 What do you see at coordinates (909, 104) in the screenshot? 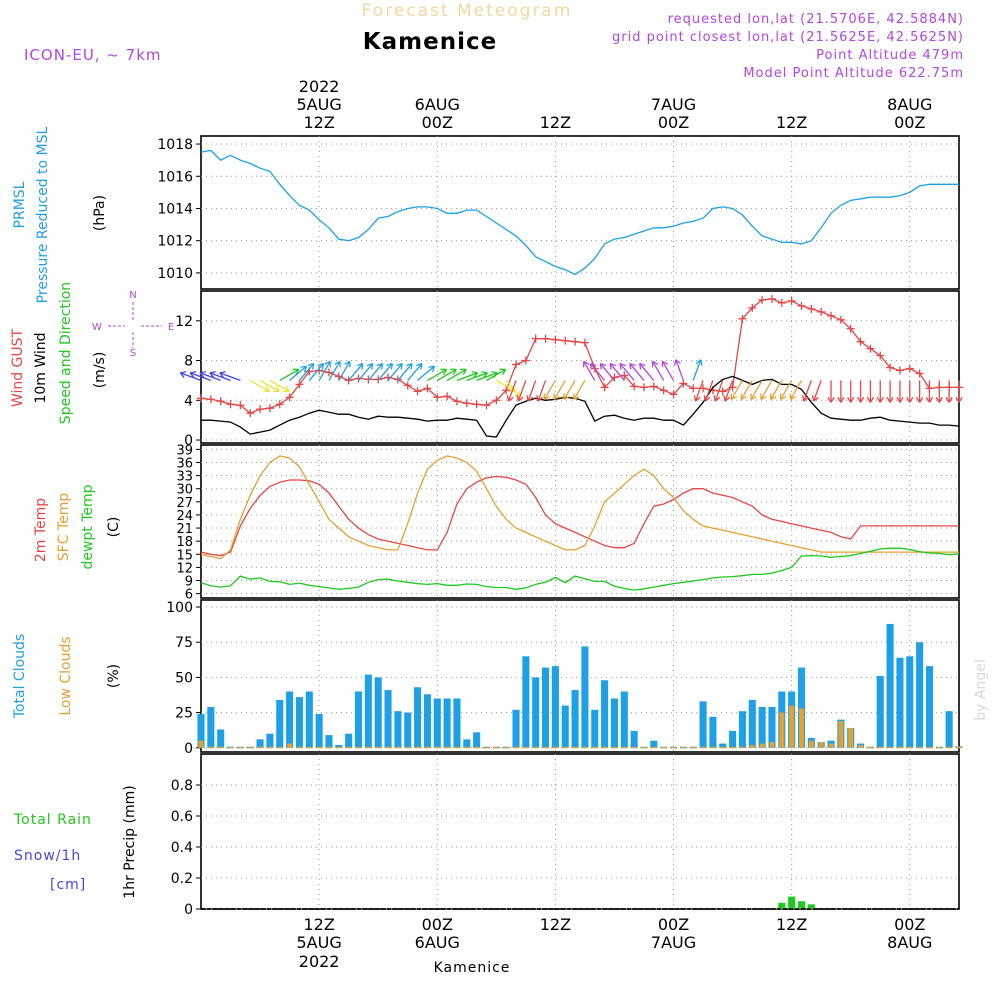
I see `top-tick-date: 8AUG` at bounding box center [909, 104].